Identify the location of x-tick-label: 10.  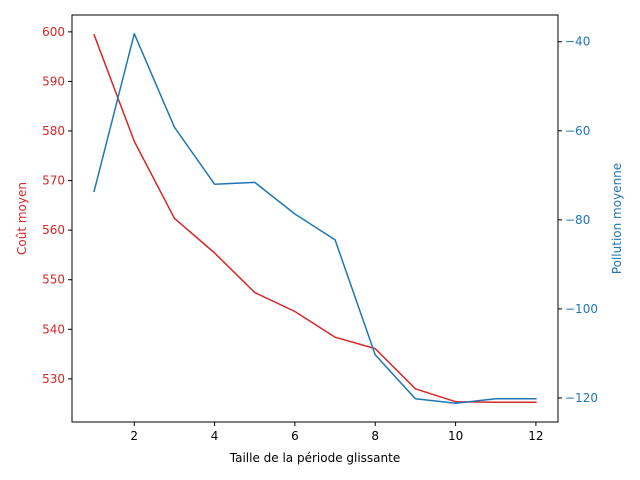
(455, 436).